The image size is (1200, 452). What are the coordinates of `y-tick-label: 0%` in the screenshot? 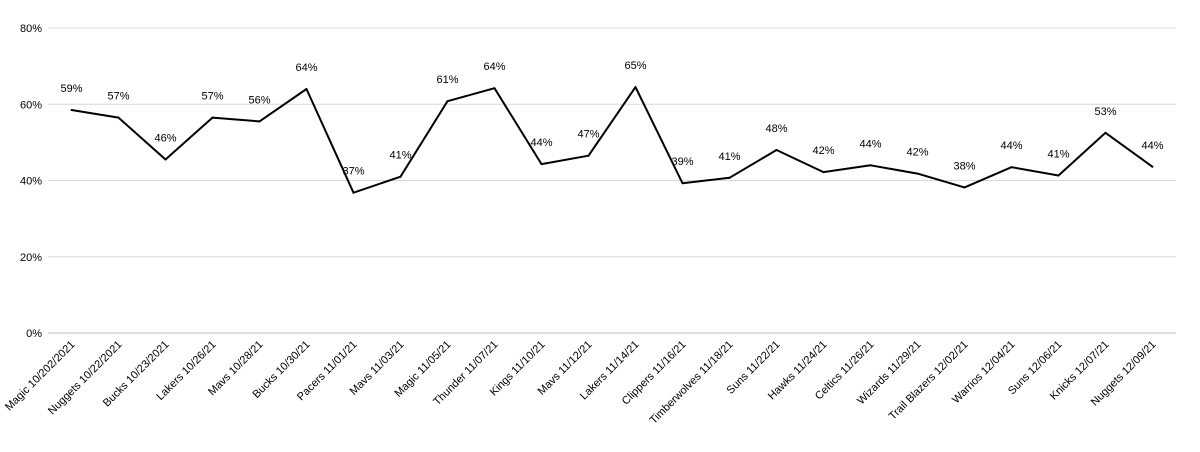 It's located at (34, 334).